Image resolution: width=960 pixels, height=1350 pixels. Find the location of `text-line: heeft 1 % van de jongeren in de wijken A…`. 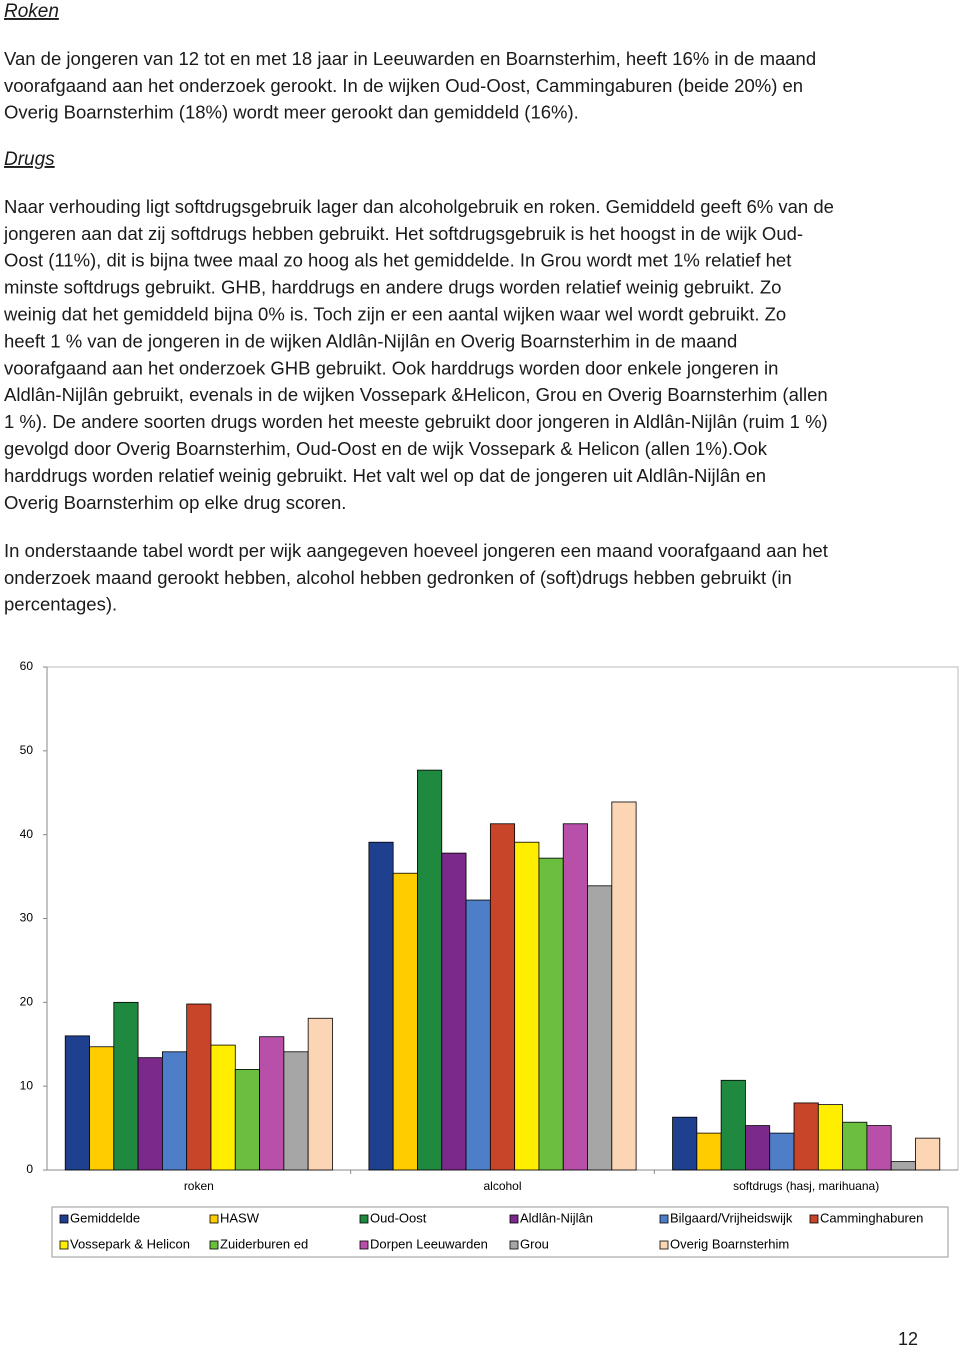

text-line: heeft 1 % van de jongeren in de wijken A… is located at coordinates (370, 340).